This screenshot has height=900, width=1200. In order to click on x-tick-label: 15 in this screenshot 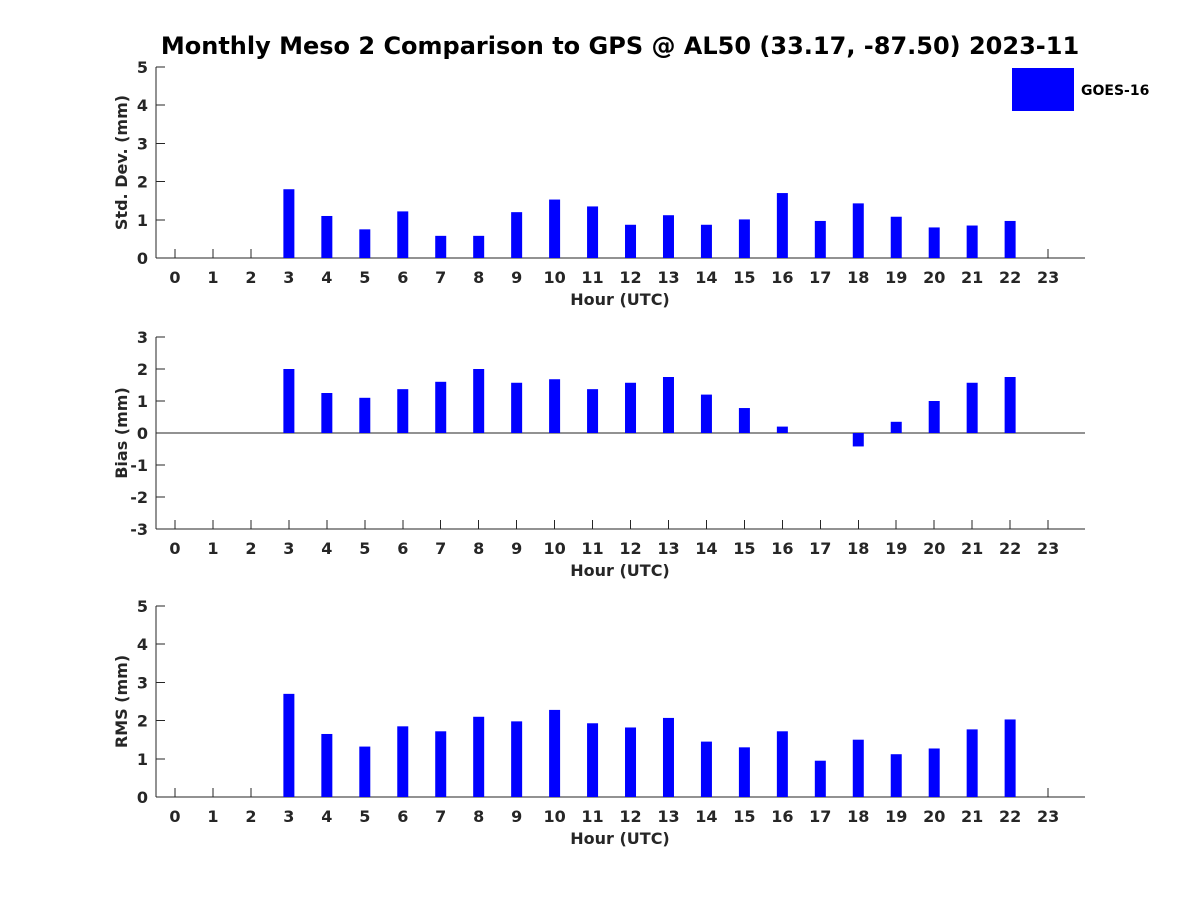, I will do `click(744, 277)`.